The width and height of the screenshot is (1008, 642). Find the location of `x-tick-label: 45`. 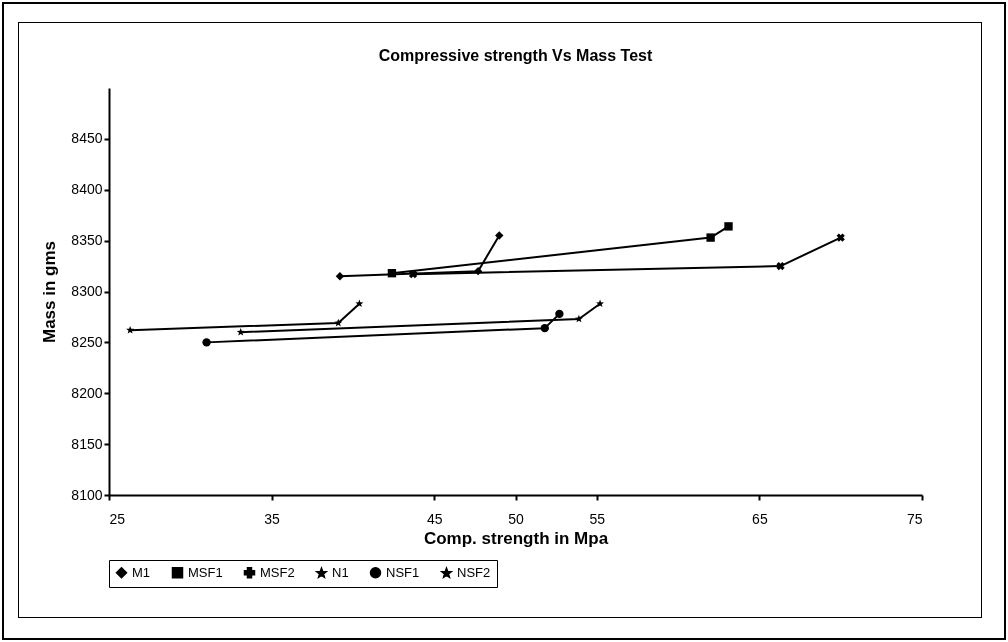

x-tick-label: 45 is located at coordinates (434, 518).